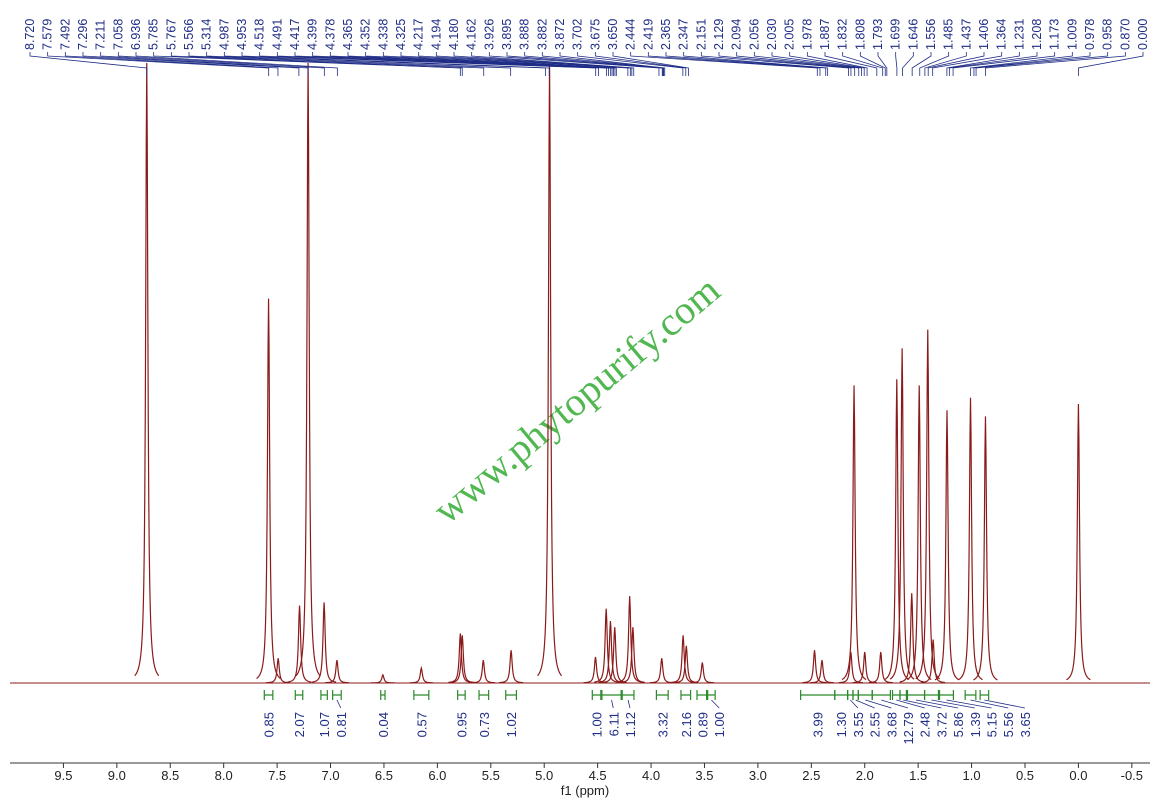  Describe the element at coordinates (630, 724) in the screenshot. I see `integral-label: 1.12` at that location.